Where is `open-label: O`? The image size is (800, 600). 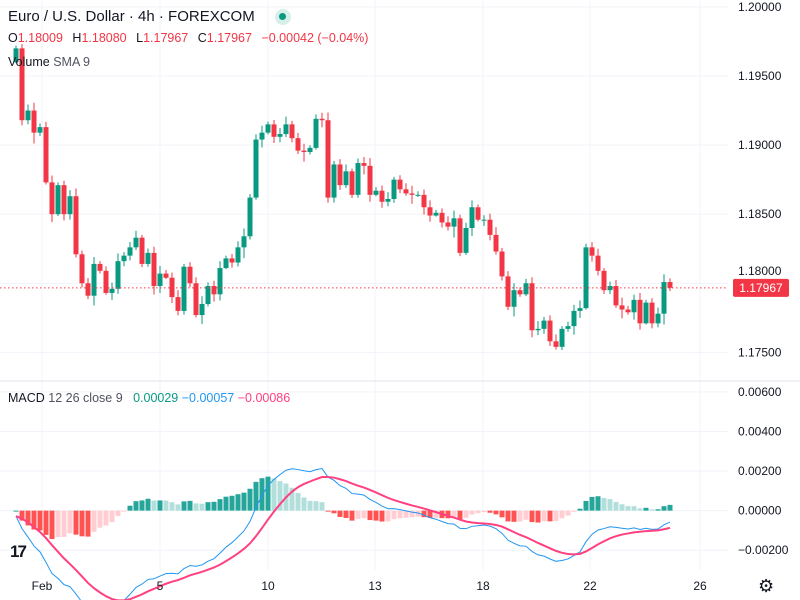
open-label: O is located at coordinates (13, 38).